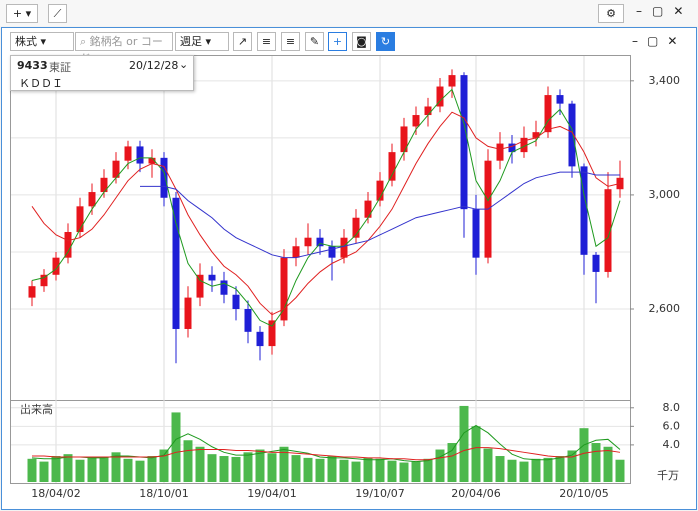  I want to click on window-controls: –▢✕, so click(665, 11).